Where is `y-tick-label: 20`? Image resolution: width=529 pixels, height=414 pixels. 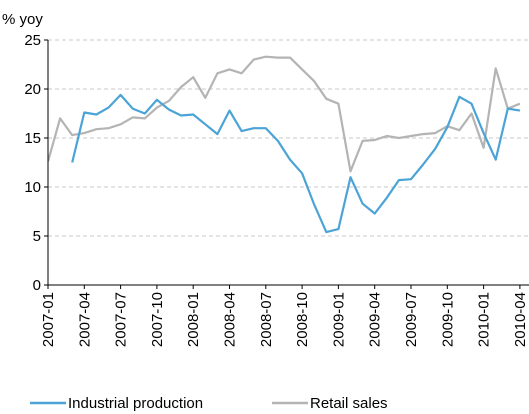
y-tick-label: 20 is located at coordinates (32, 89).